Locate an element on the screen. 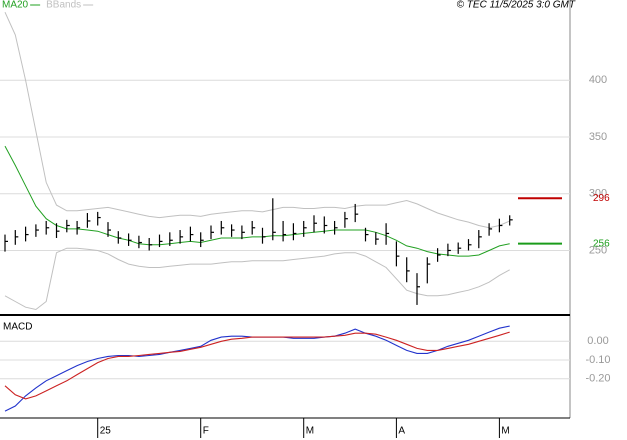 This screenshot has width=627, height=440. macd-title: MACD is located at coordinates (17, 327).